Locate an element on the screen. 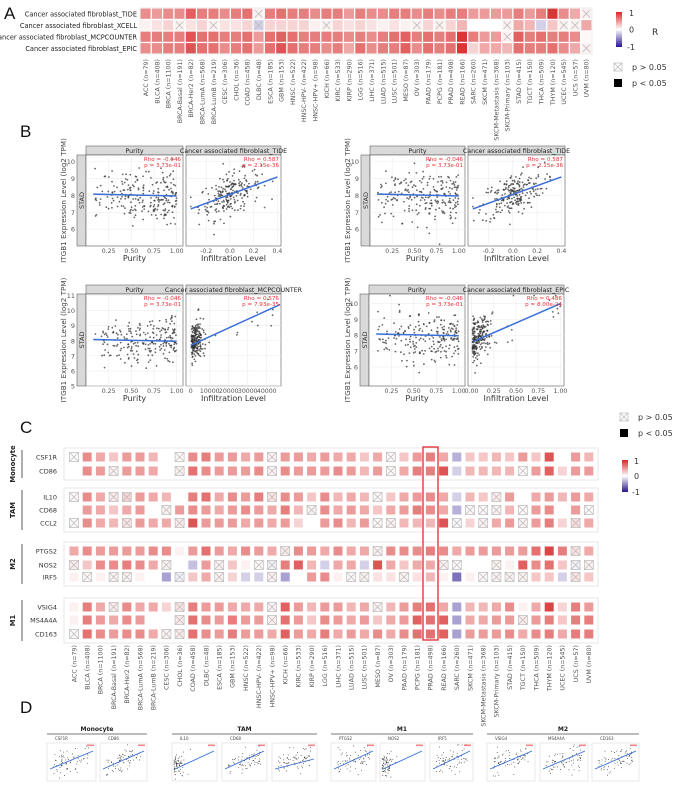  x-tick-label: 0.50 is located at coordinates (415, 251).